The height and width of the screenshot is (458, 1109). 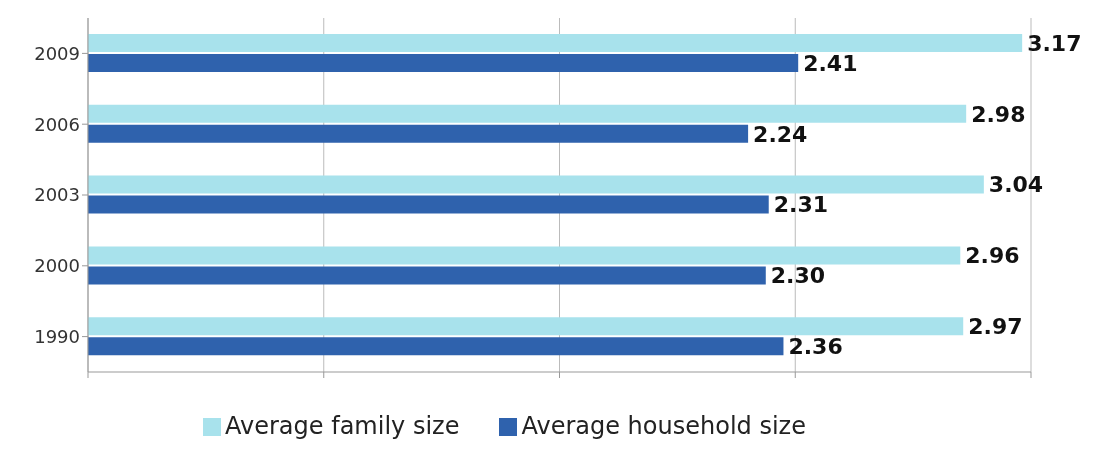 I want to click on y-tick-label: 2009, so click(x=57, y=53).